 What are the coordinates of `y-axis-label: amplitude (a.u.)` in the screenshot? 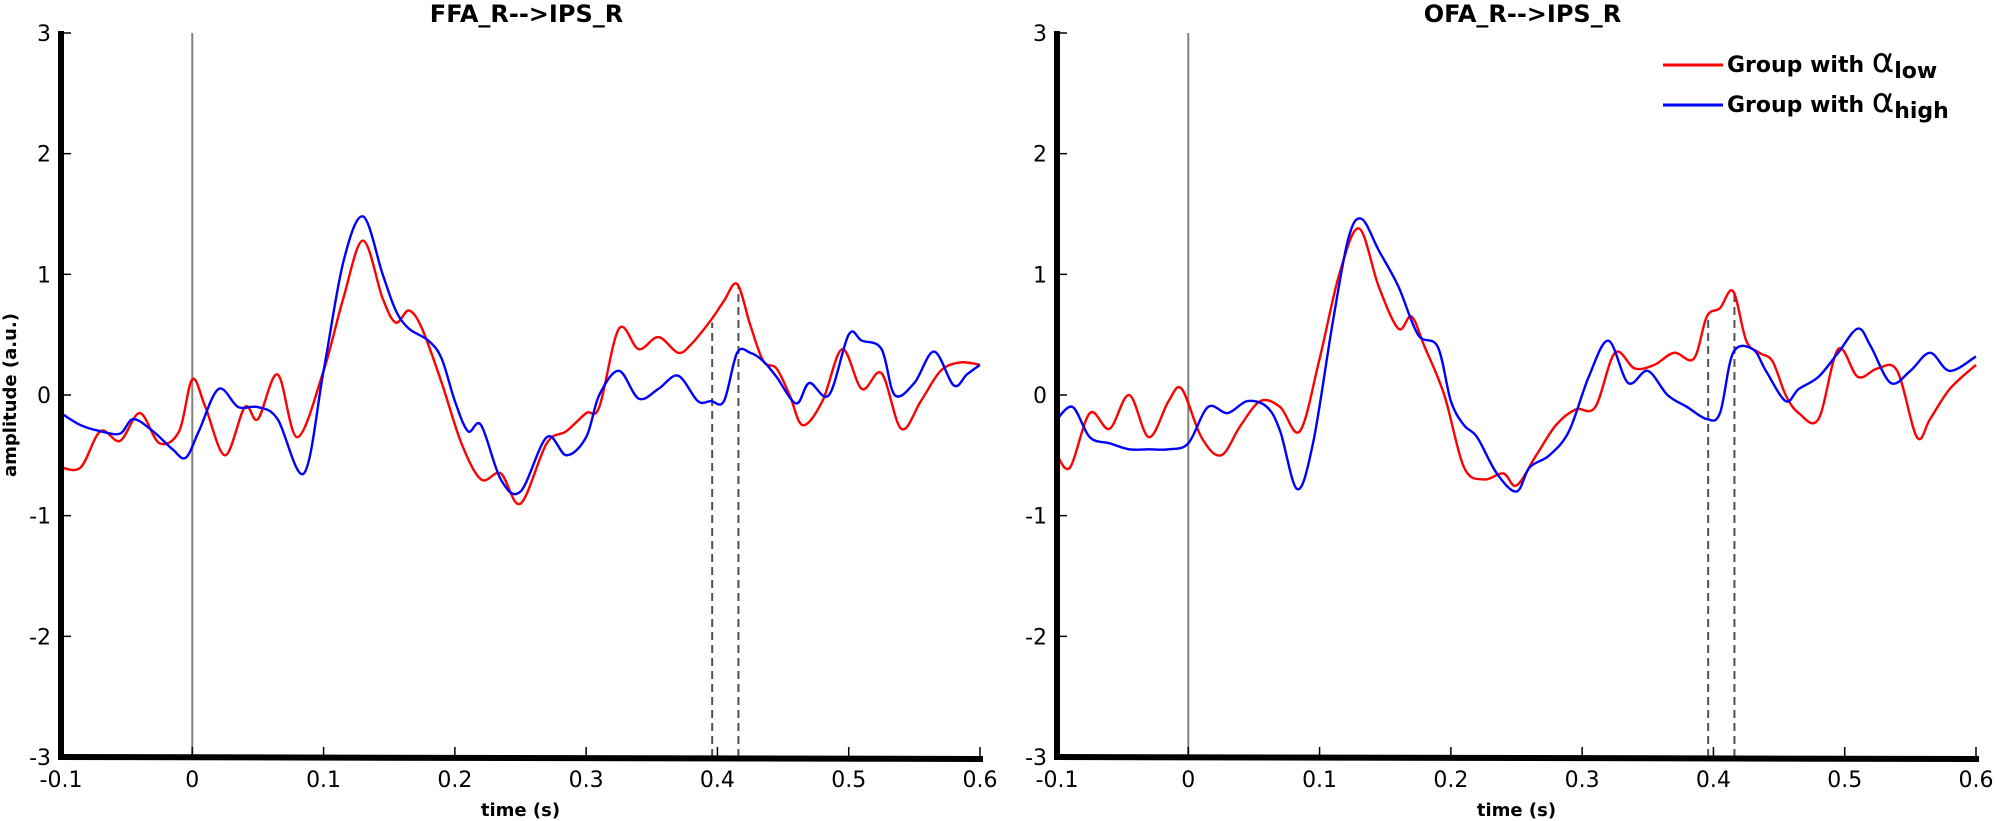 It's located at (10, 395).